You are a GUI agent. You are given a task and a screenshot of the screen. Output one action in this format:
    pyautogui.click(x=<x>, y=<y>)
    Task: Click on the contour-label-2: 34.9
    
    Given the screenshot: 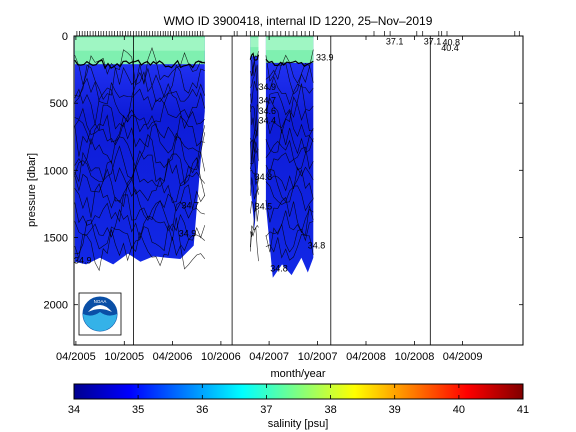 What is the action you would take?
    pyautogui.click(x=188, y=234)
    